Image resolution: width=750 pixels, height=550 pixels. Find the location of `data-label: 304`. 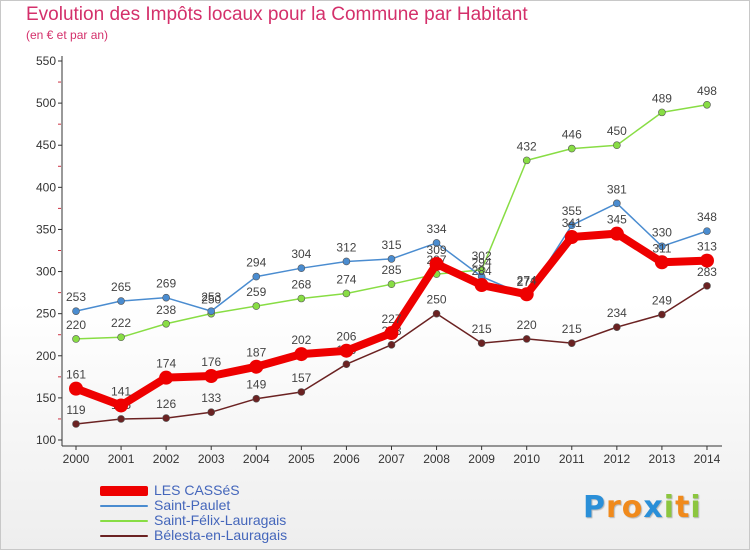

data-label: 304 is located at coordinates (301, 254).